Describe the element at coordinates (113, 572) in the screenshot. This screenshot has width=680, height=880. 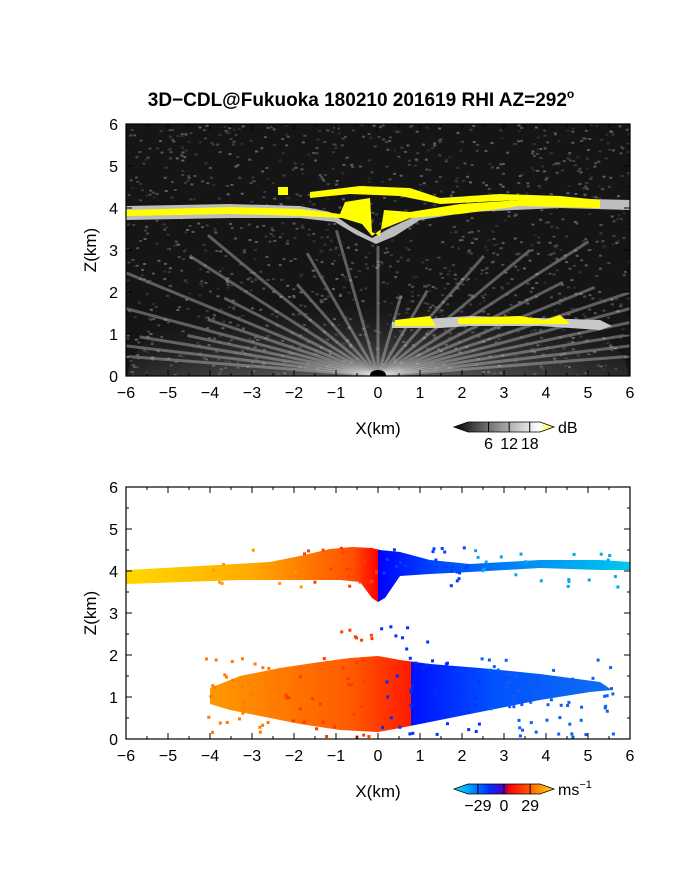
I see `y-tick-label: 4` at that location.